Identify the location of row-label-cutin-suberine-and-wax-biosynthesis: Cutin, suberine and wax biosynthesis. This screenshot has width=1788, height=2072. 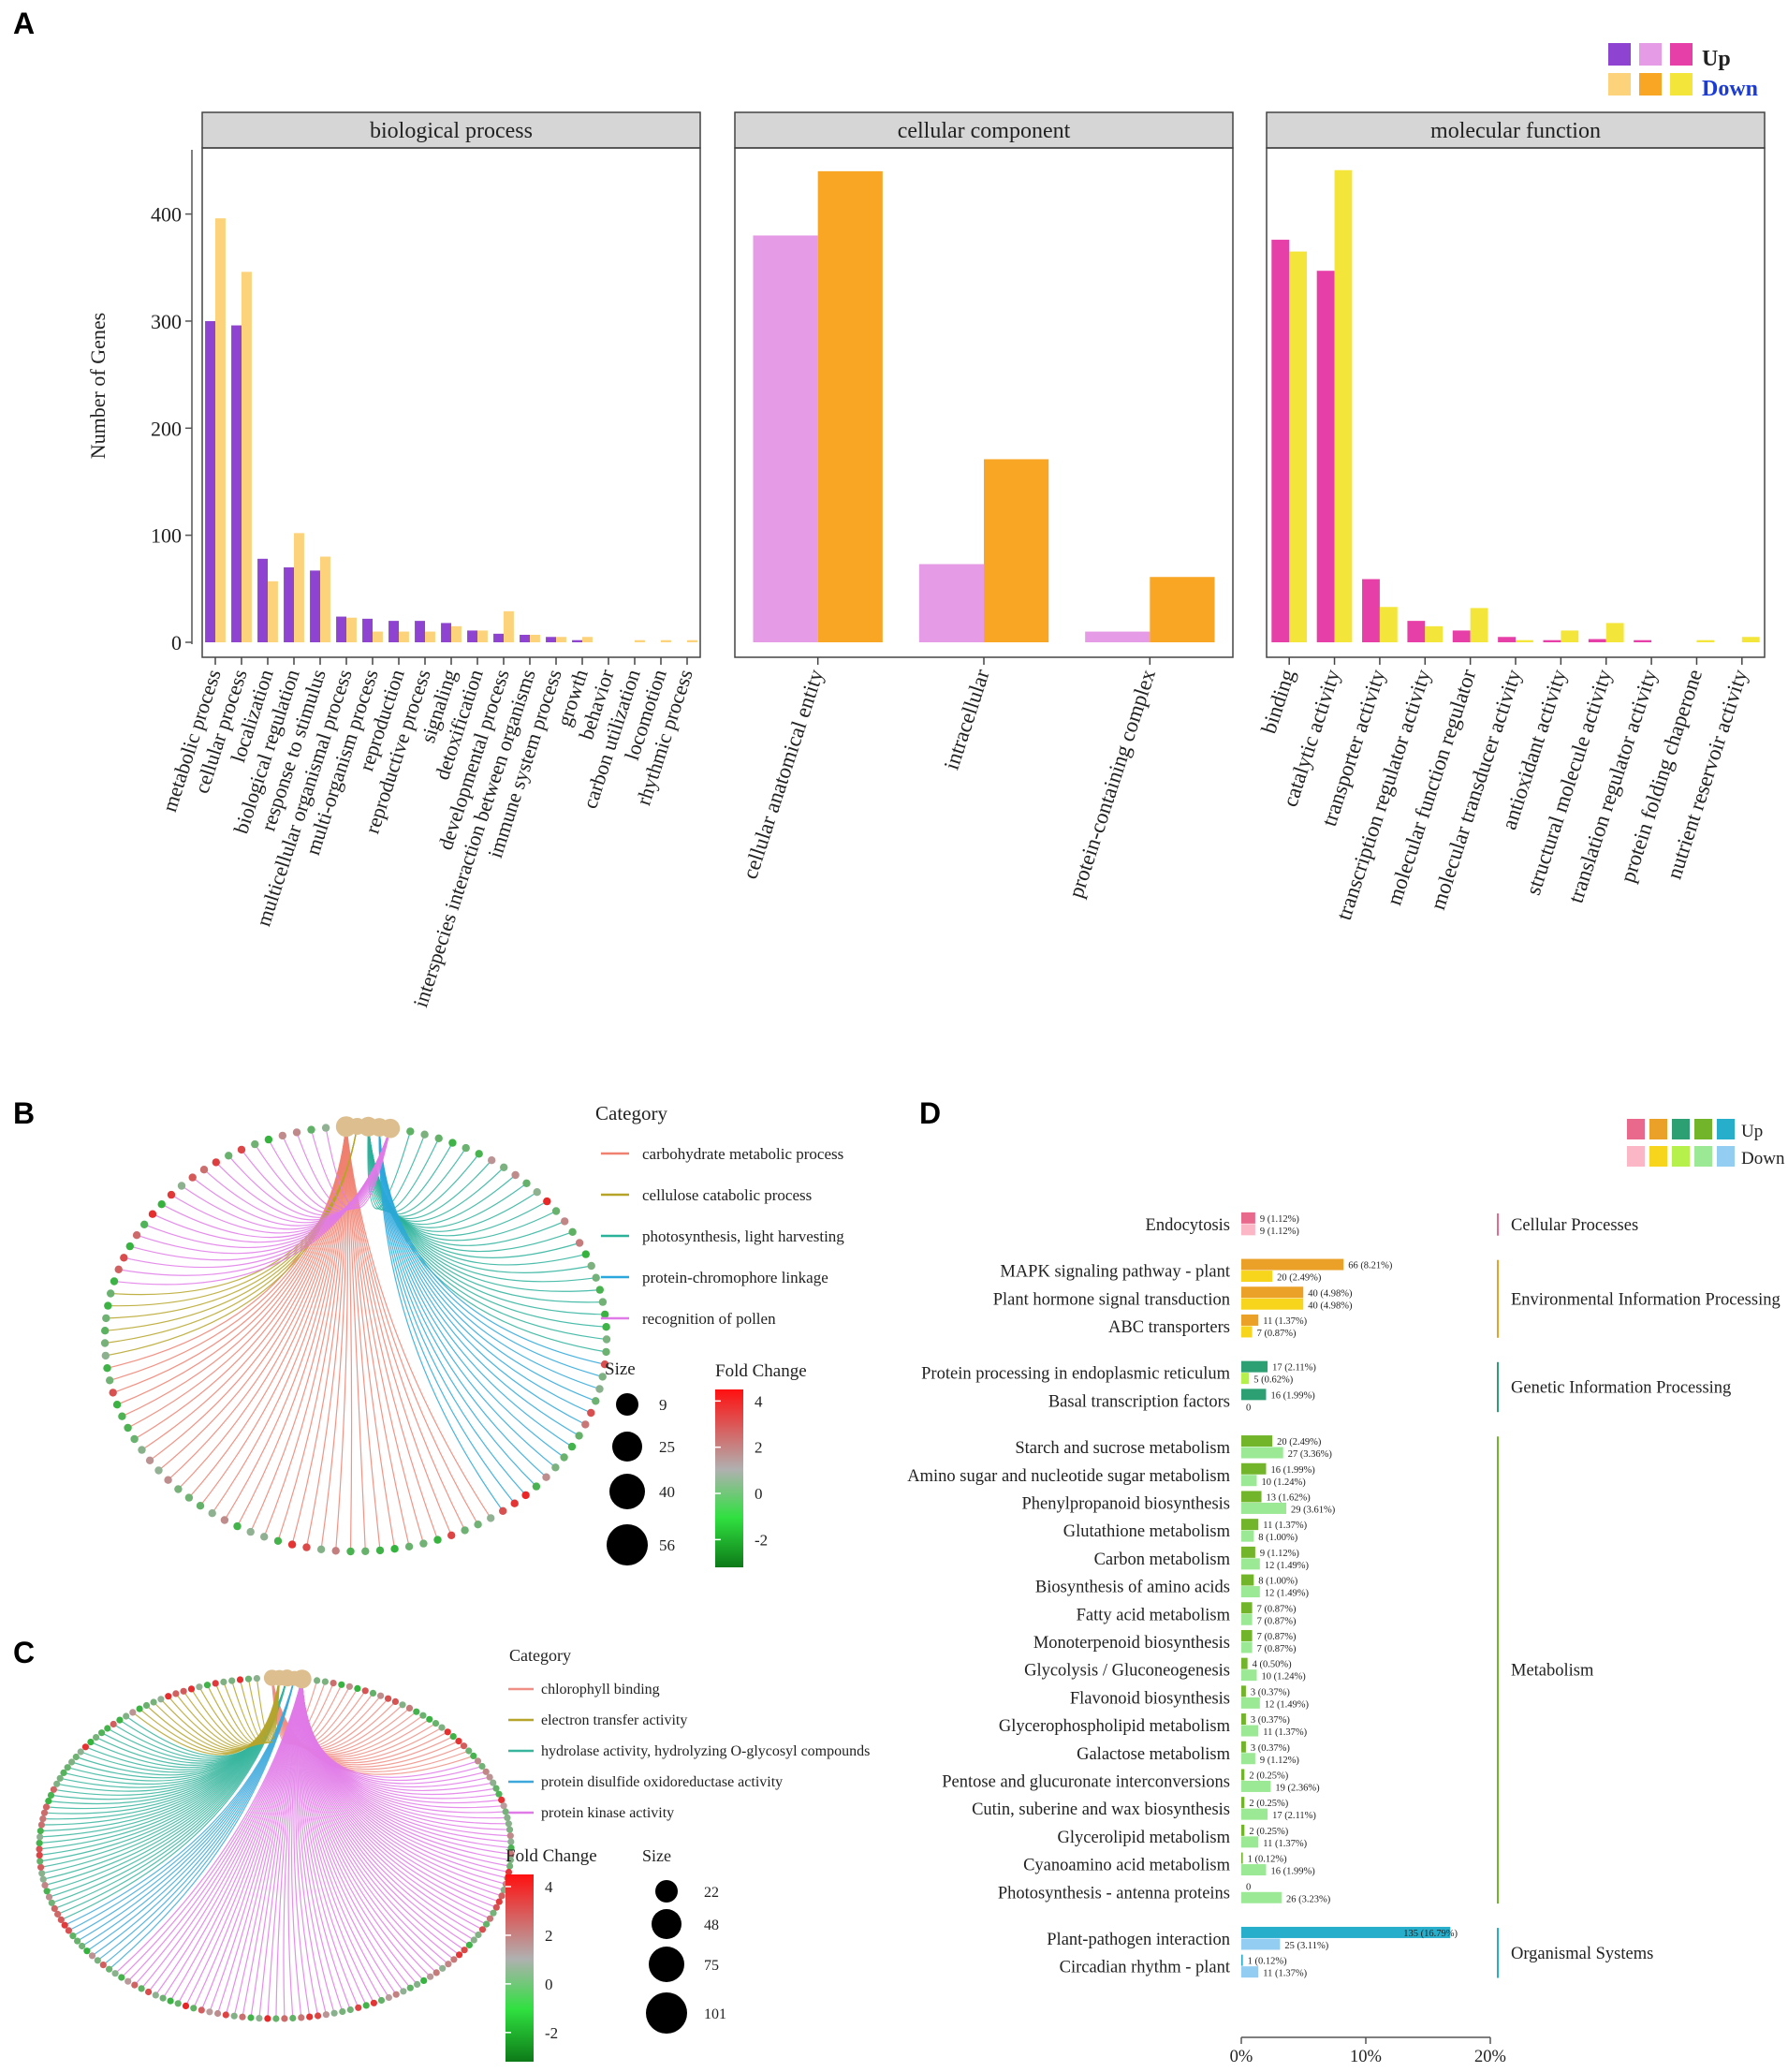
(1101, 1809).